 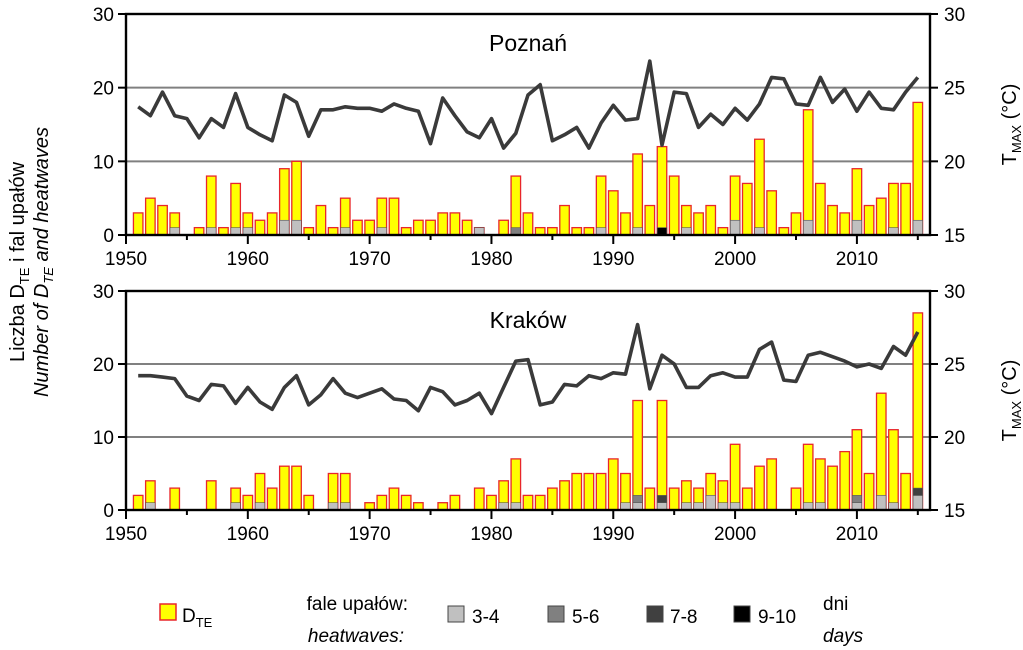 I want to click on ytick-left-label: 30, so click(x=103, y=15).